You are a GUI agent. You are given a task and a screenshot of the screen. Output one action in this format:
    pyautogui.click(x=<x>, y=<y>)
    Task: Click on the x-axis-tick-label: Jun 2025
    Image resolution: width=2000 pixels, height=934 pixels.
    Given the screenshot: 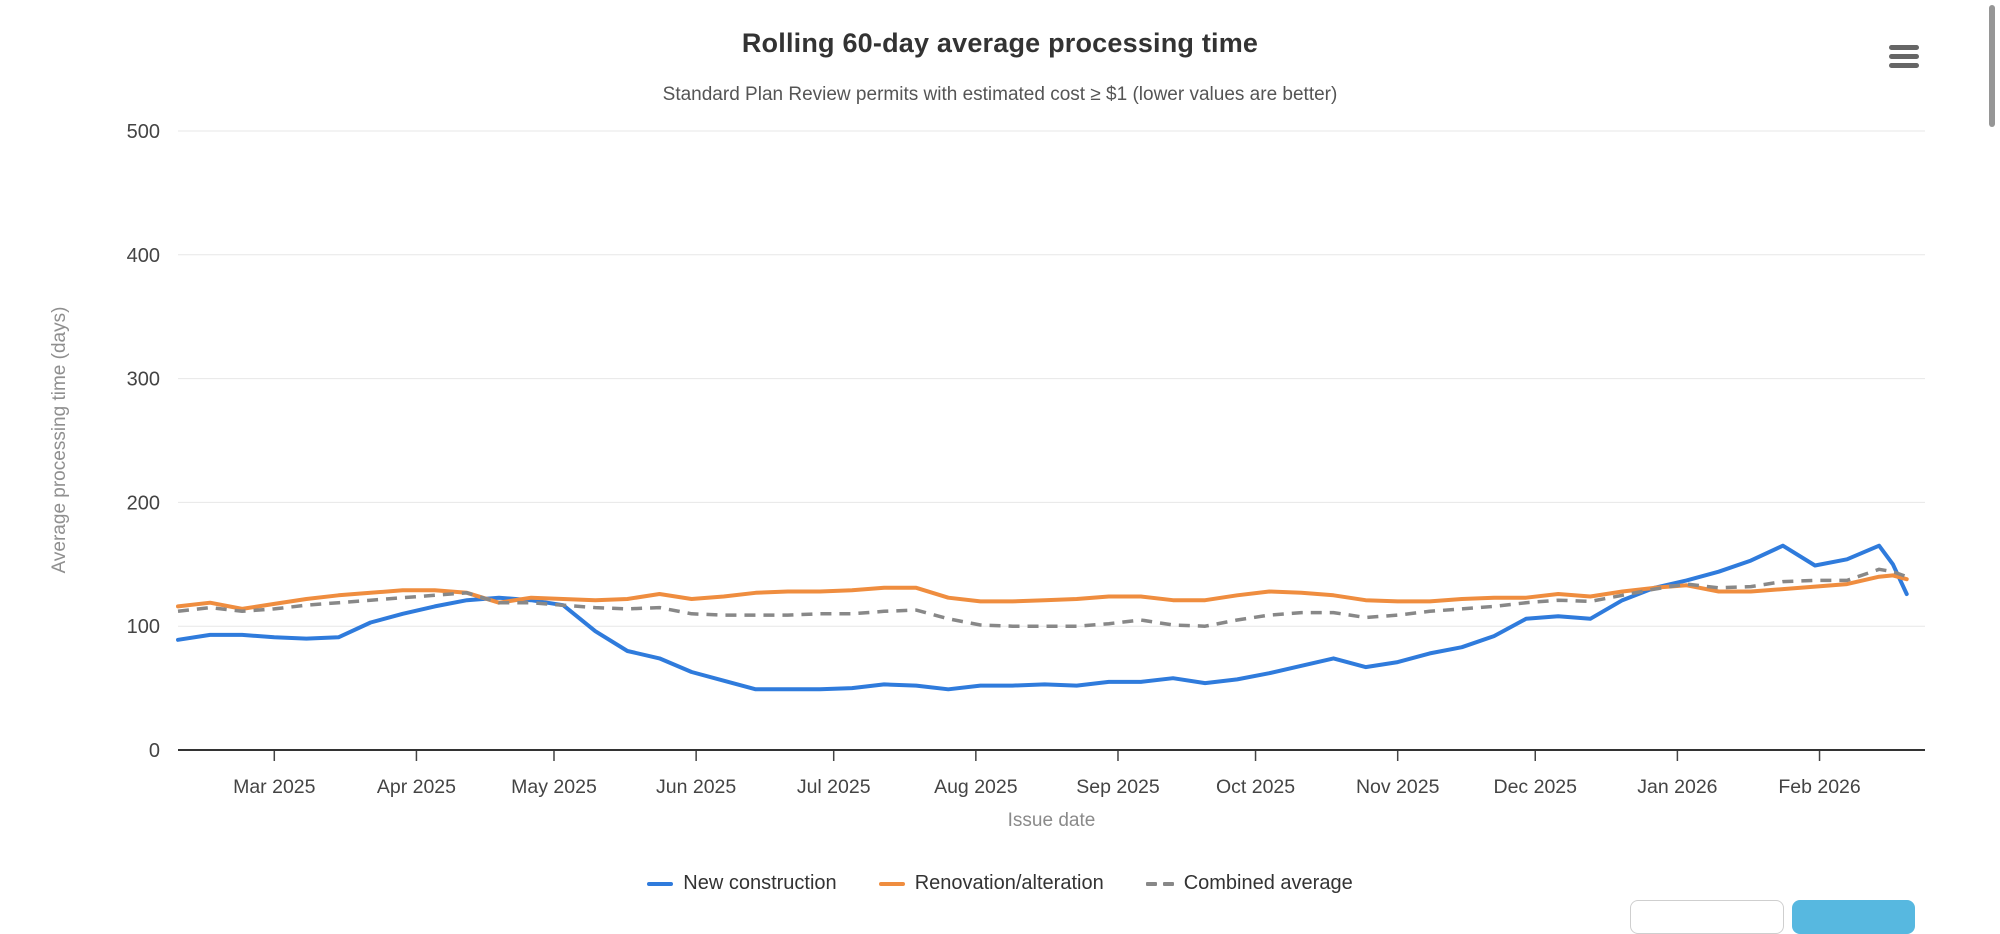 What is the action you would take?
    pyautogui.click(x=696, y=787)
    